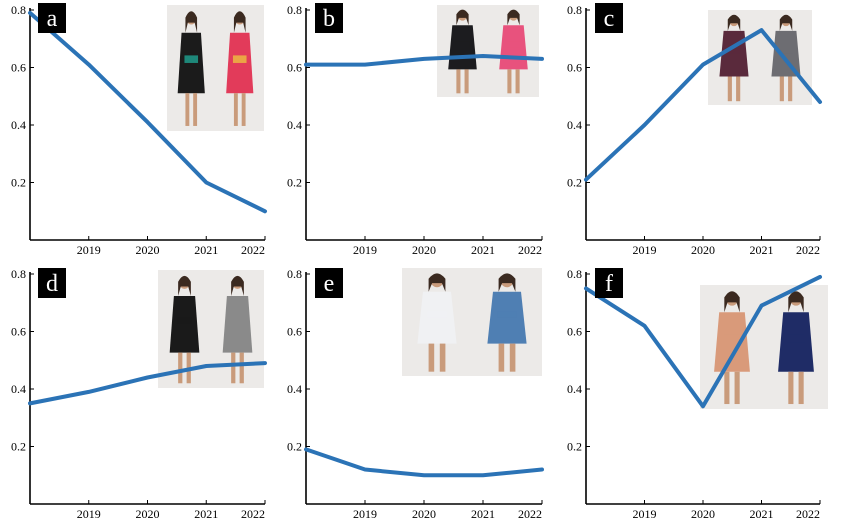 This screenshot has width=850, height=531. What do you see at coordinates (694, 130) in the screenshot?
I see `panel-c: 0.2 0.4 0.6 0.8 2019 2020 2021 2022 c` at bounding box center [694, 130].